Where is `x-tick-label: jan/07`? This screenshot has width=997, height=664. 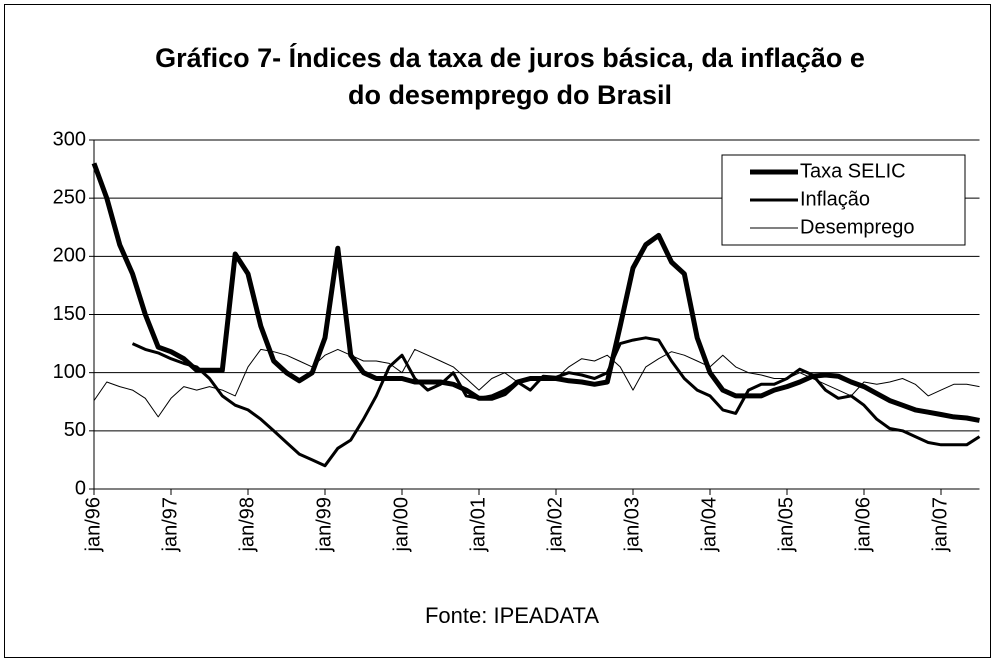
x-tick-label: jan/07 is located at coordinates (940, 525).